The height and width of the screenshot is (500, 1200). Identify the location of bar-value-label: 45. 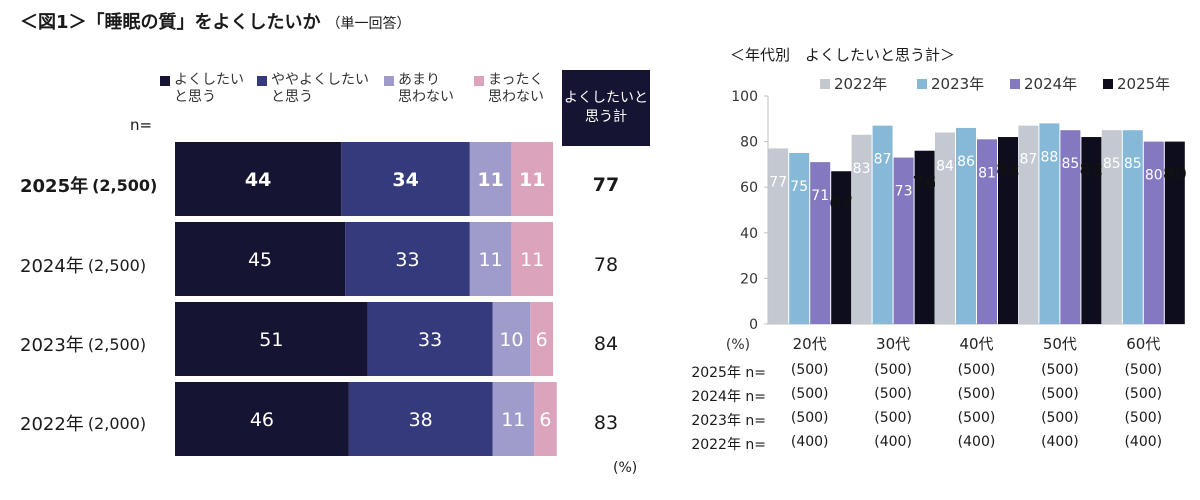
(260, 260).